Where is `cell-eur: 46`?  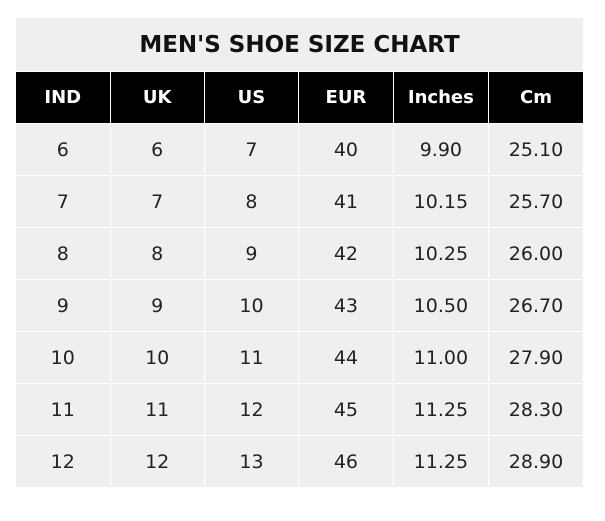
cell-eur: 46 is located at coordinates (346, 461).